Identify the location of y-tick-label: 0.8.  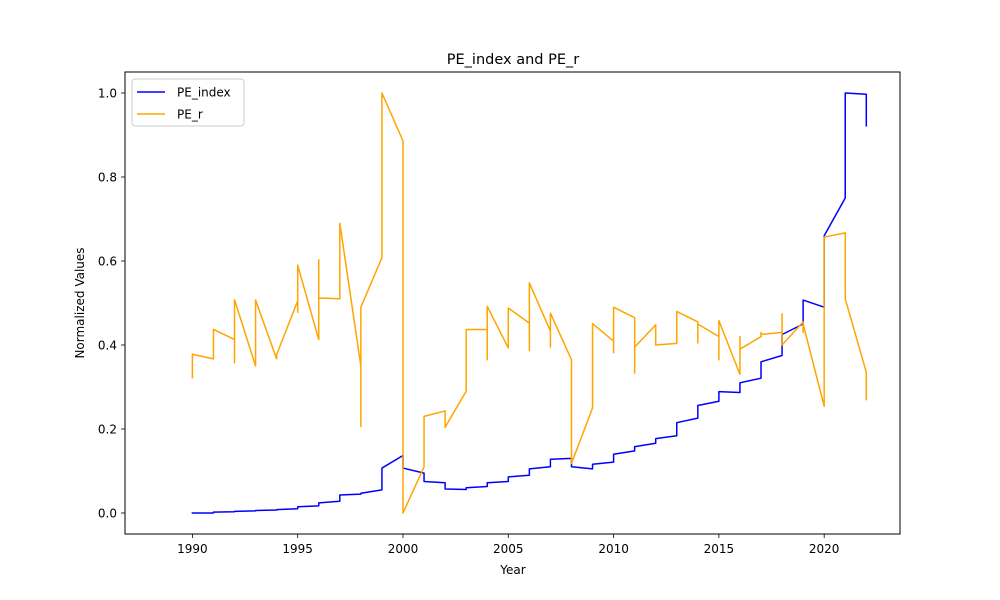
(107, 178).